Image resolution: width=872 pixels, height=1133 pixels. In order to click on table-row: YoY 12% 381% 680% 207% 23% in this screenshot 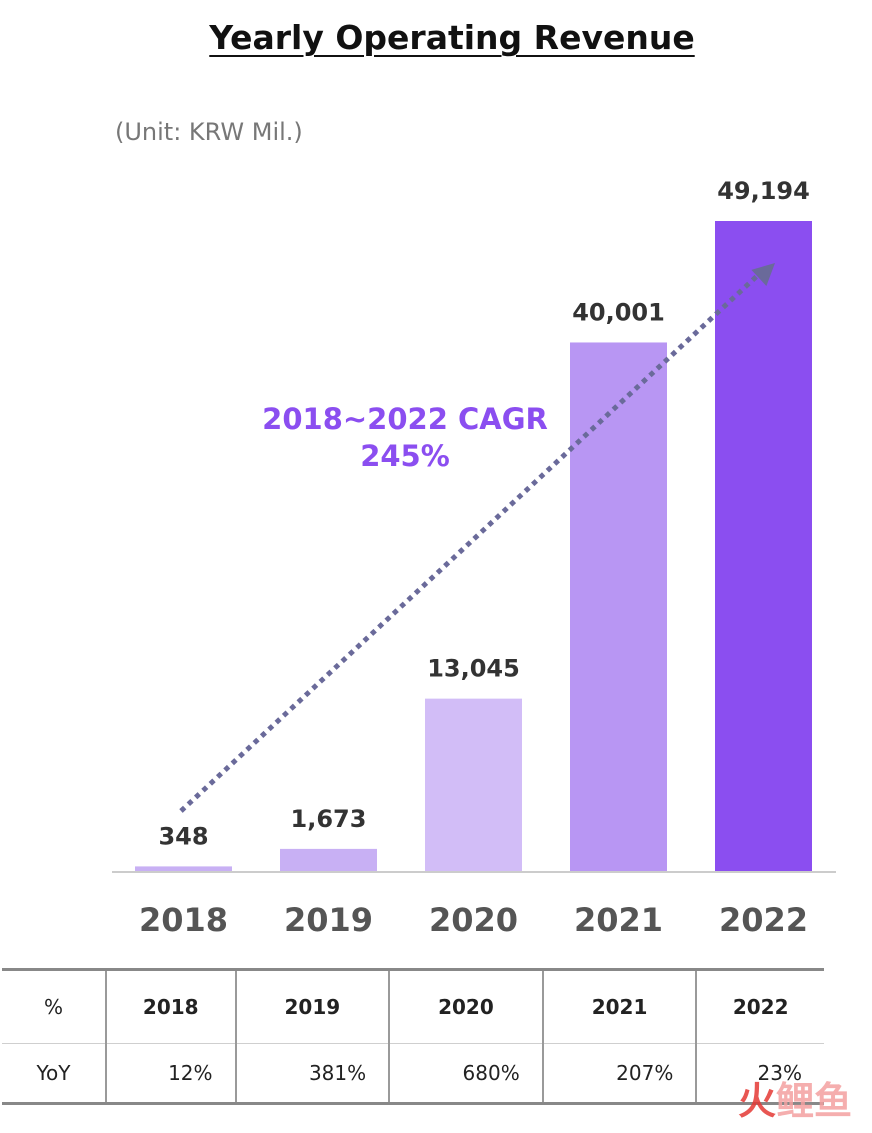, I will do `click(413, 1074)`.